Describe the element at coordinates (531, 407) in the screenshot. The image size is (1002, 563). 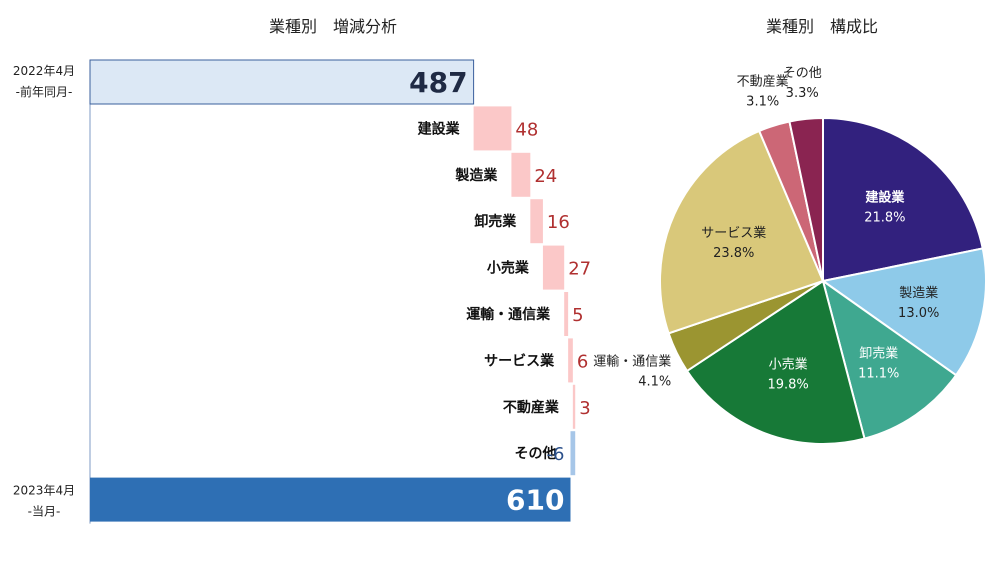
I see `waterfall-category-label: 不動産業` at that location.